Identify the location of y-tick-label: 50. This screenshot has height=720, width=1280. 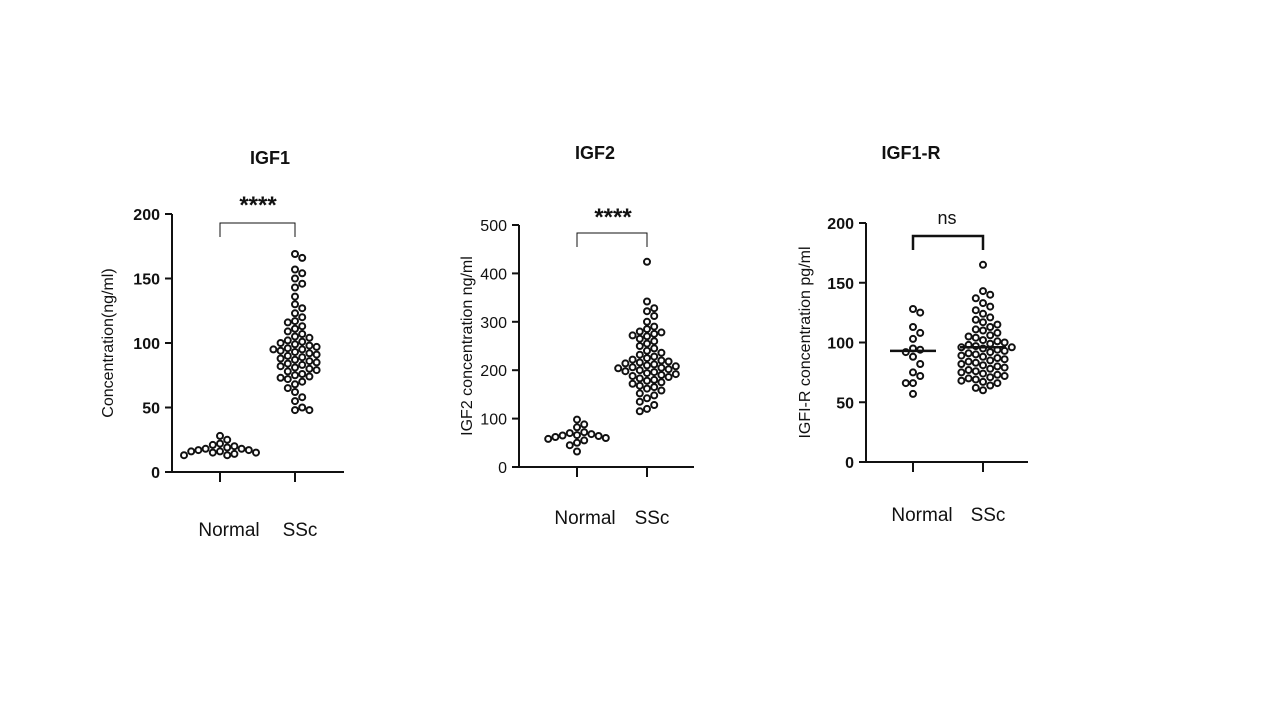
(151, 409).